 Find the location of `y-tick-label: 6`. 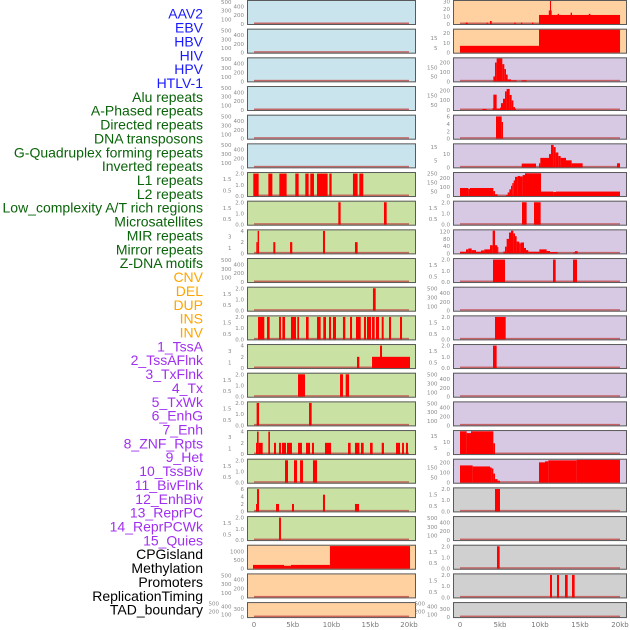

y-tick-label: 6 is located at coordinates (449, 117).